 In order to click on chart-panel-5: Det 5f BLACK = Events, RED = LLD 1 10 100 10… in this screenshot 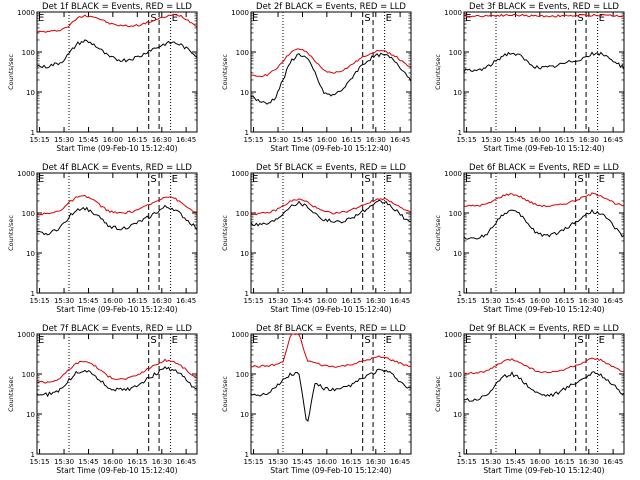, I will do `click(316, 238)`.